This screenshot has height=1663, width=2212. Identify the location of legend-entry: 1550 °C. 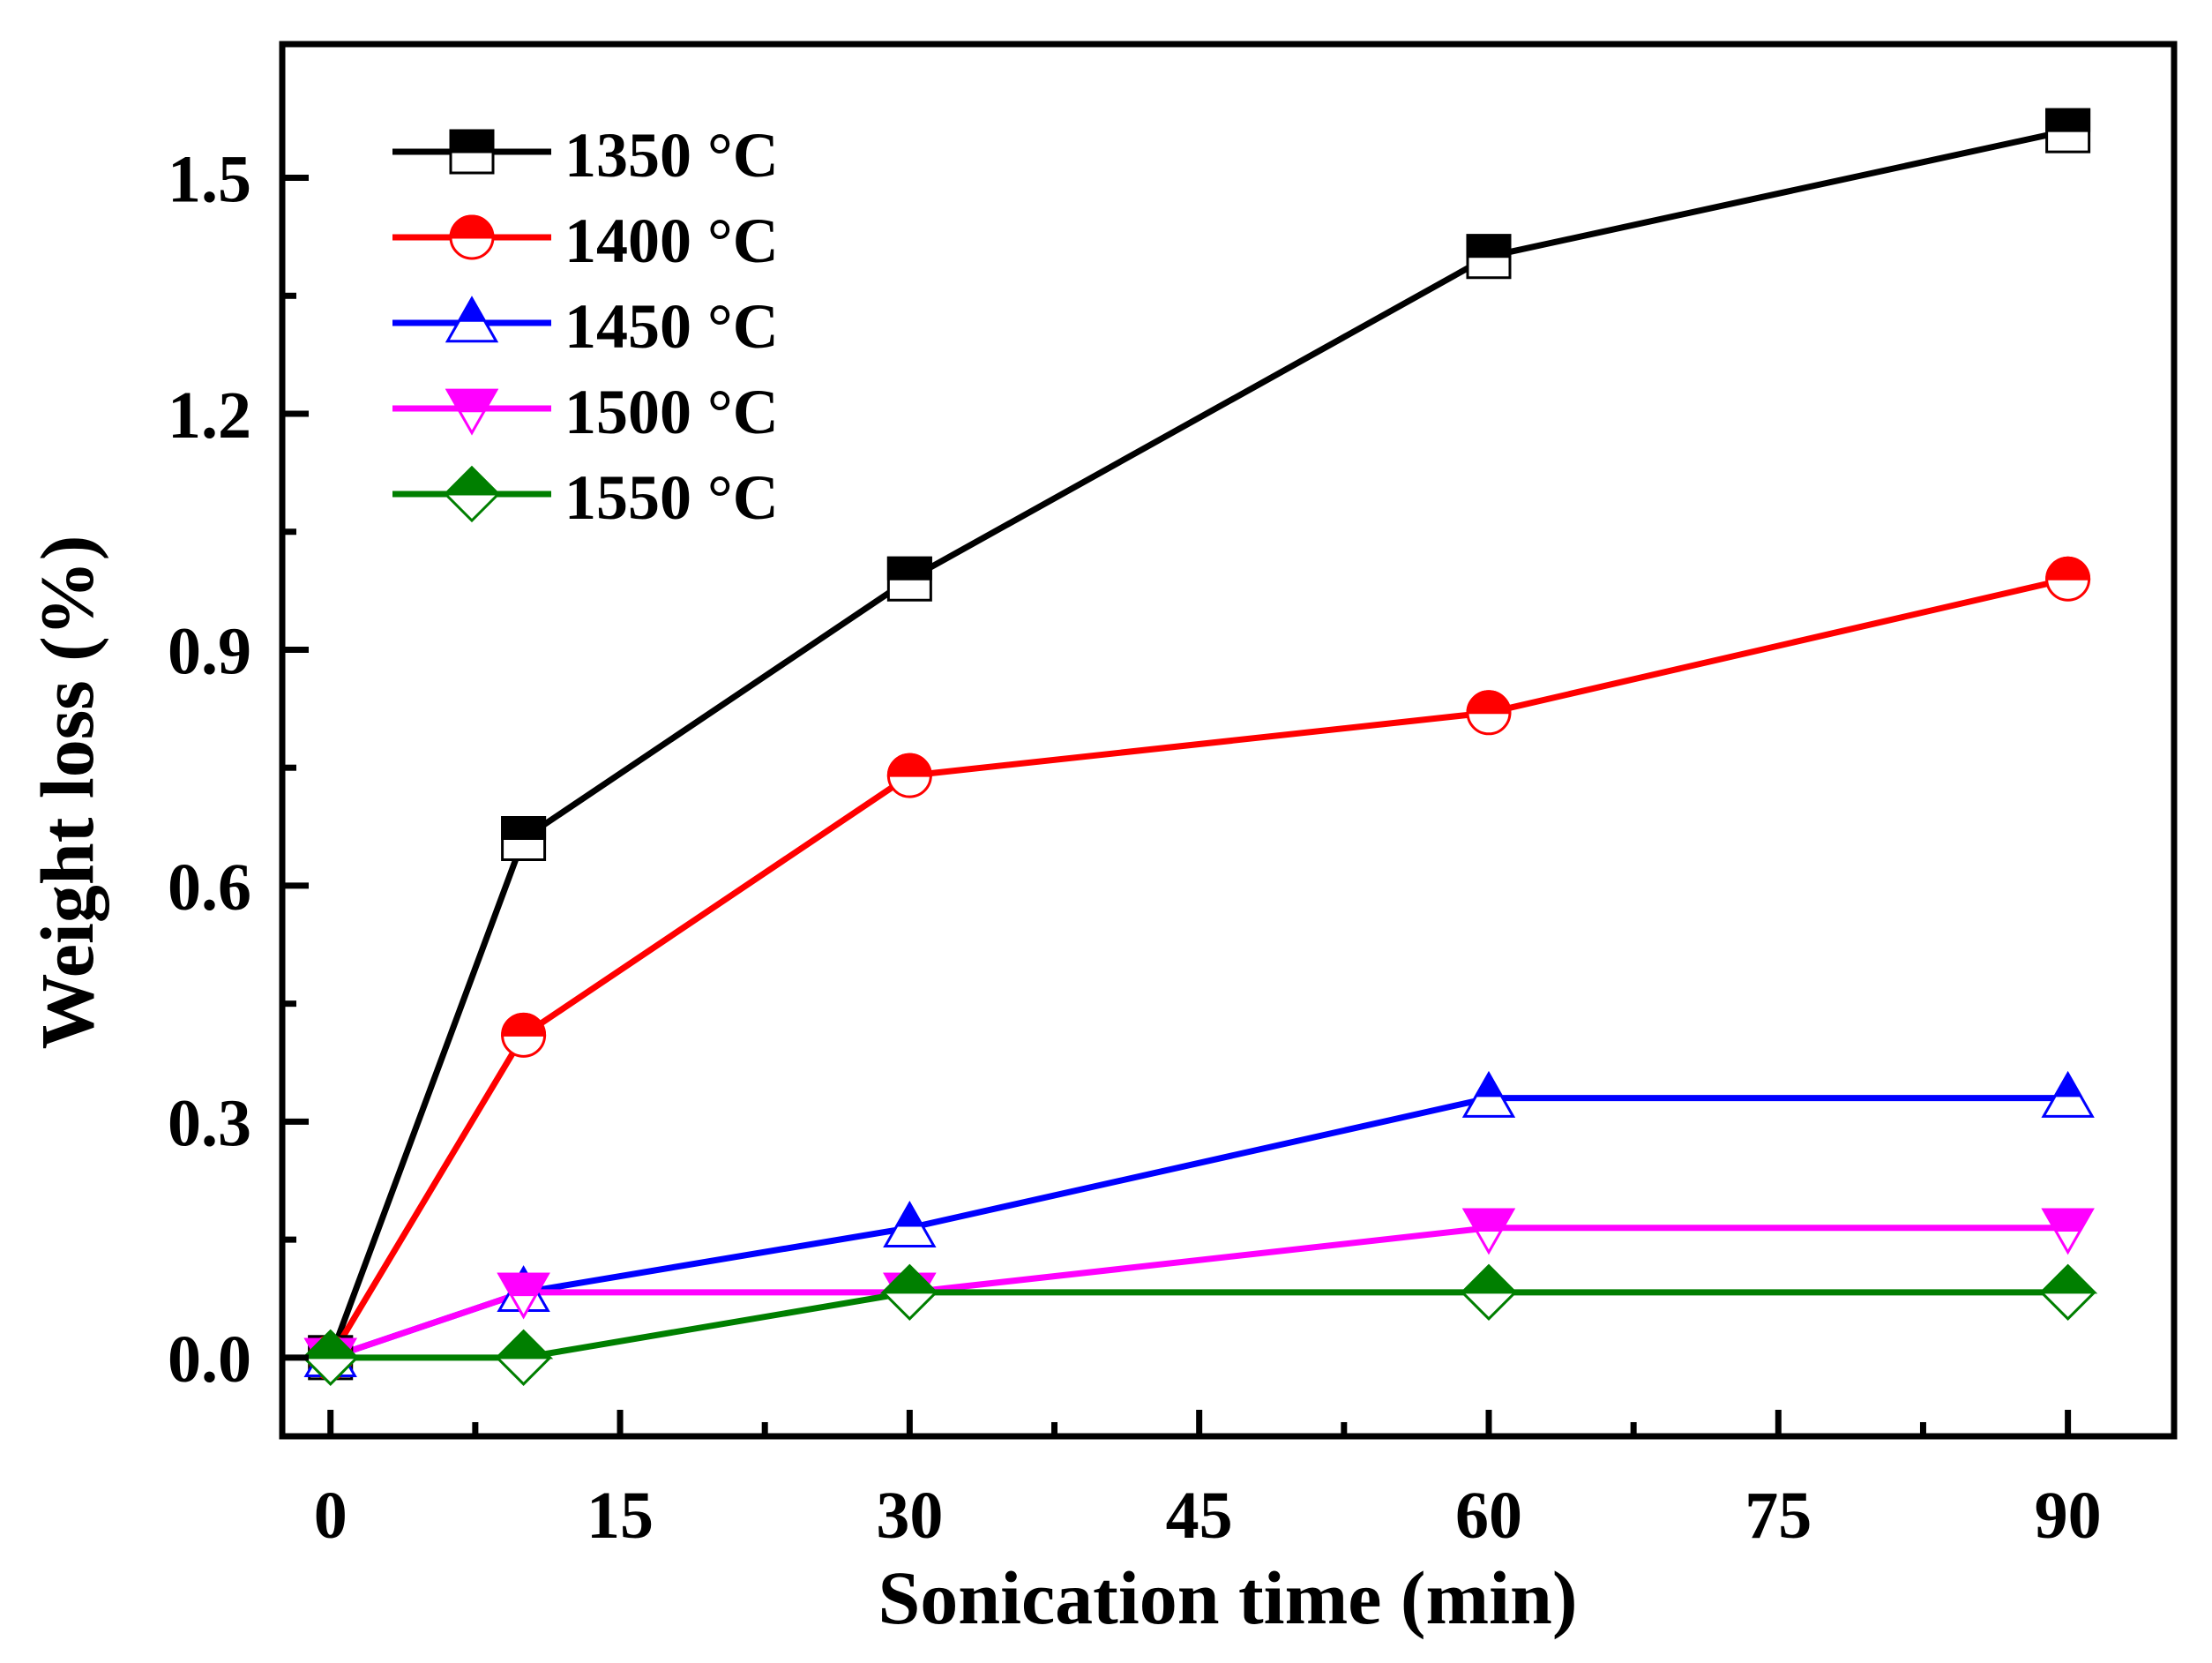
(585, 497).